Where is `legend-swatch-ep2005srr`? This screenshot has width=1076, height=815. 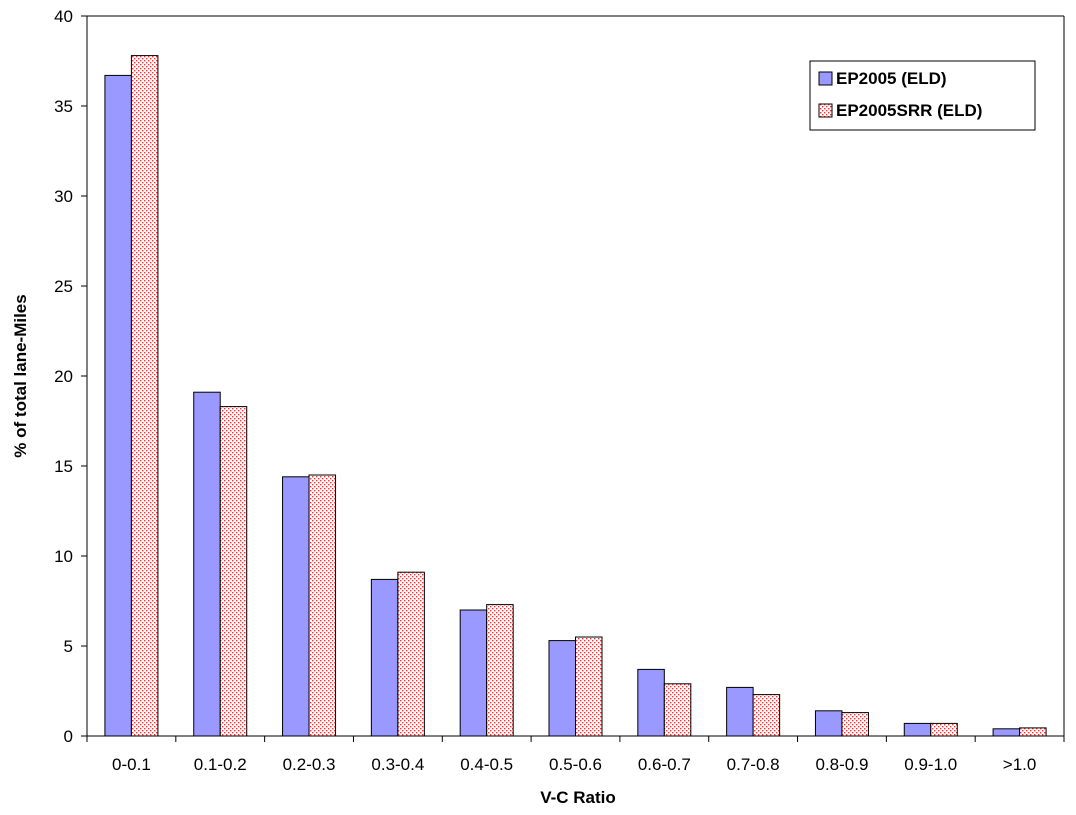
legend-swatch-ep2005srr is located at coordinates (825, 110).